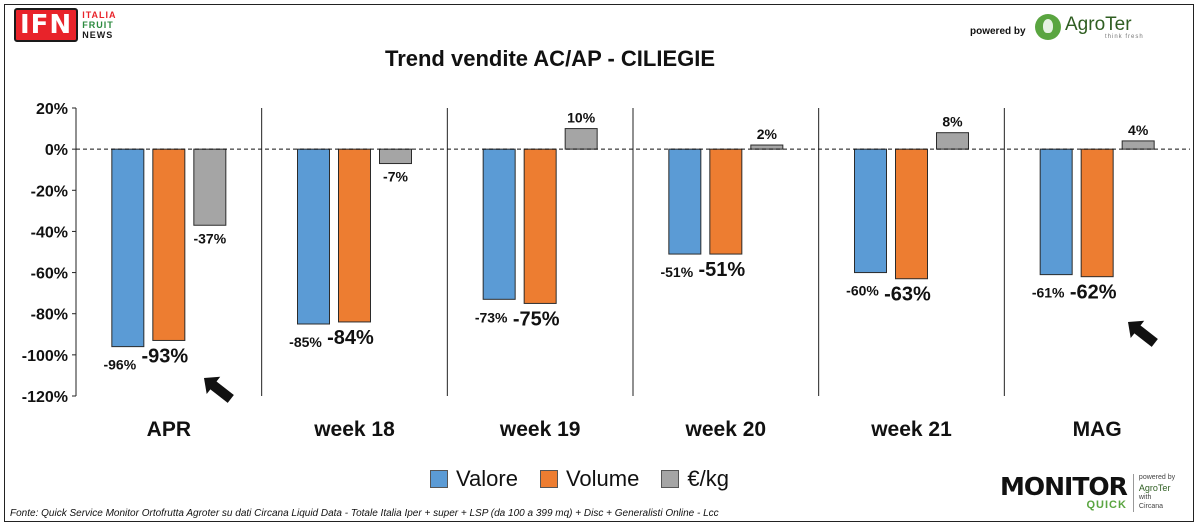 The image size is (1200, 528). What do you see at coordinates (1151, 506) in the screenshot?
I see `monitor-side-line: Circana` at bounding box center [1151, 506].